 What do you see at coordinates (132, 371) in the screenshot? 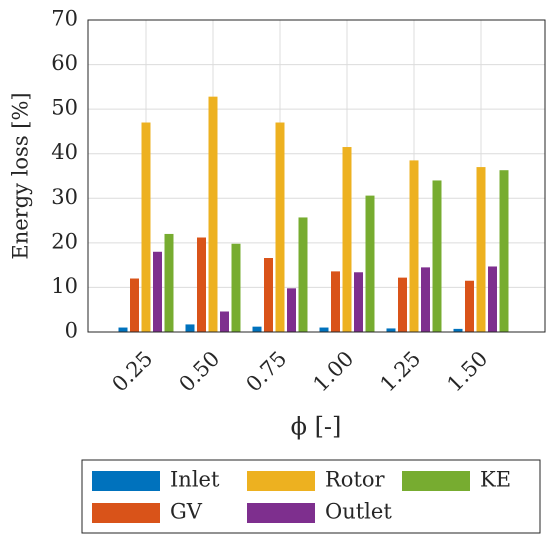
I see `x-tick-label: 0.25` at bounding box center [132, 371].